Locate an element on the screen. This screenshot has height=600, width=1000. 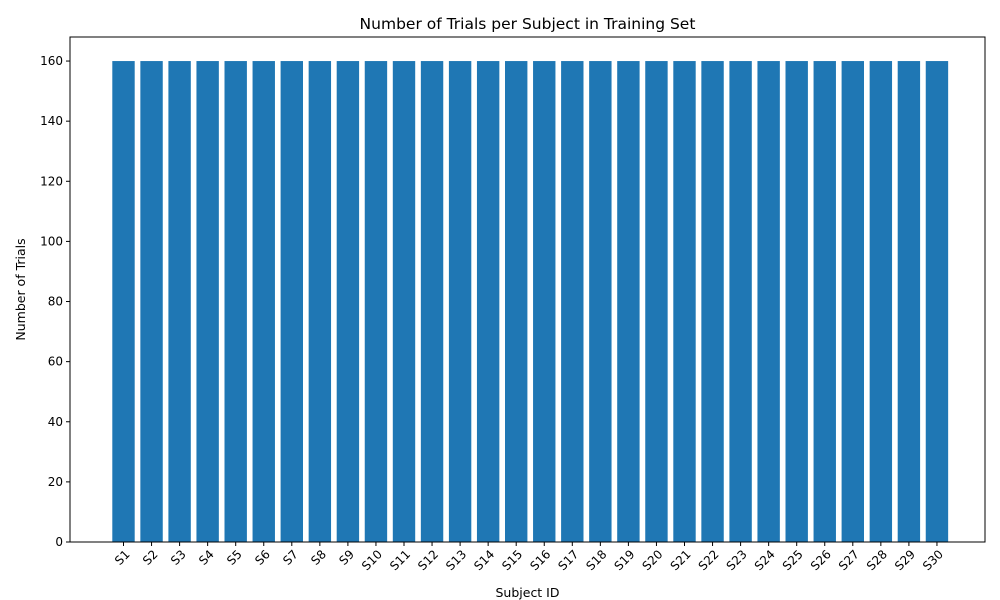
bar-s9 is located at coordinates (348, 302).